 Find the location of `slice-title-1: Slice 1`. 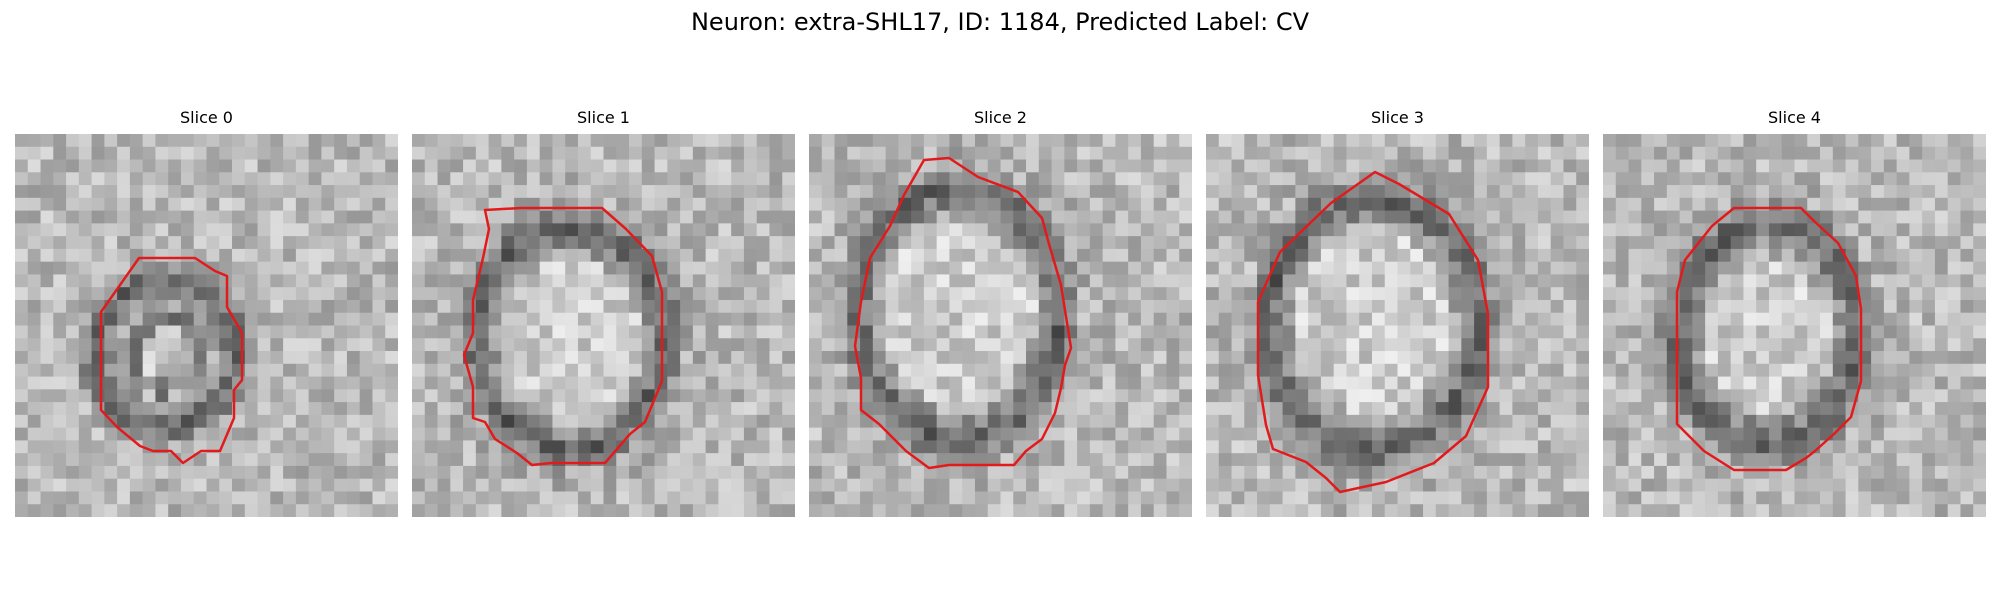

slice-title-1: Slice 1 is located at coordinates (603, 117).